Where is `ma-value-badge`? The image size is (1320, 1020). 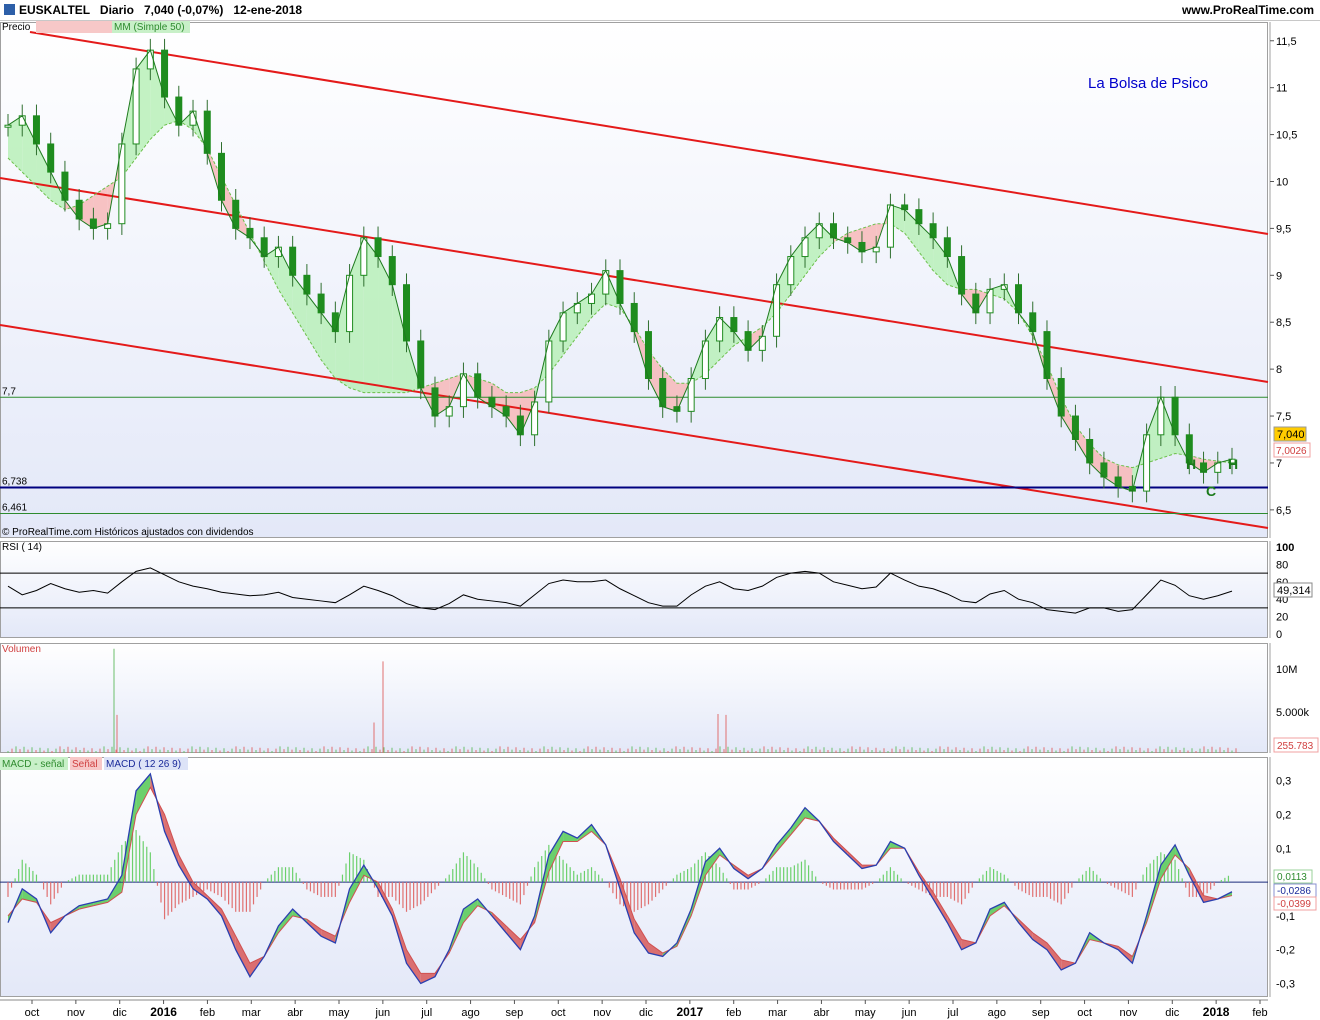
ma-value-badge is located at coordinates (1292, 450).